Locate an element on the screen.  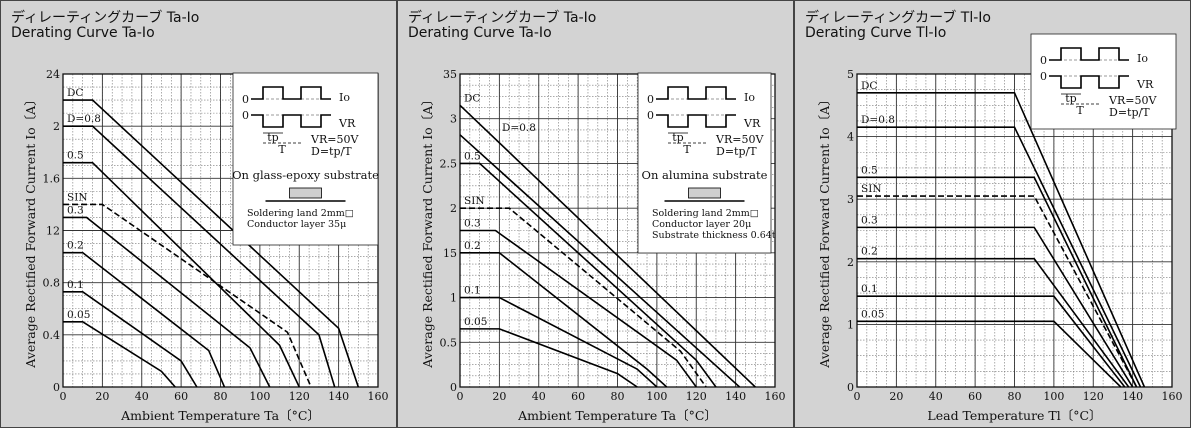
y-tick-label: 0.5 is located at coordinates (449, 342).